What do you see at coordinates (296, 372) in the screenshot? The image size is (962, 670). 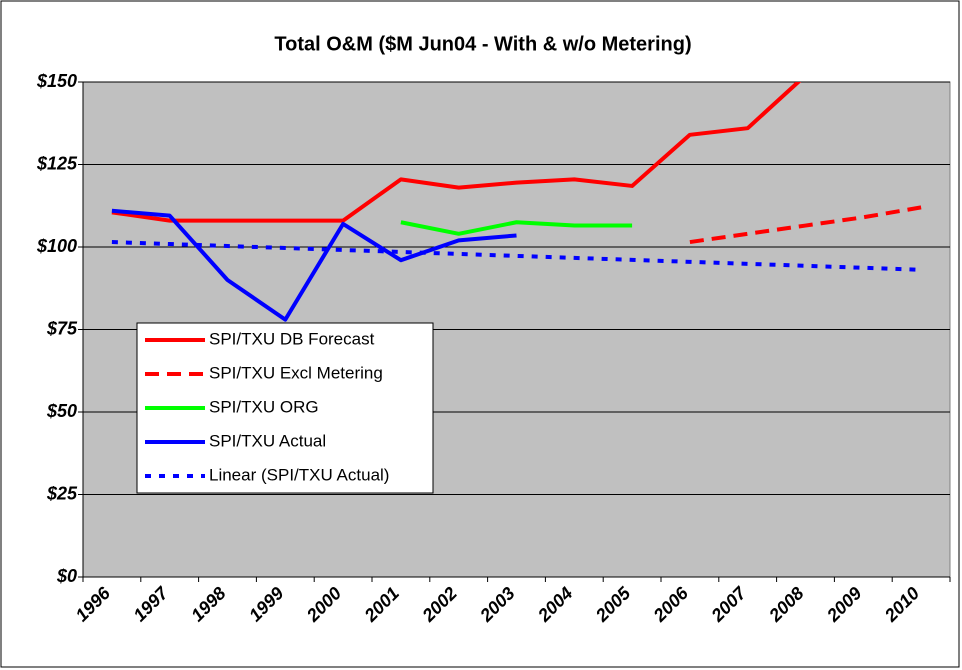 I see `legend-label: SPI/TXU Excl Metering` at bounding box center [296, 372].